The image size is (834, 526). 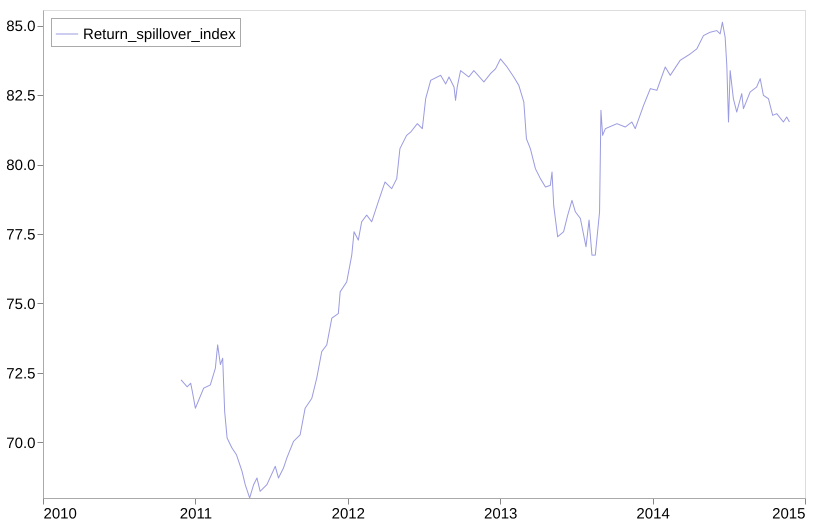 What do you see at coordinates (21, 96) in the screenshot?
I see `y-tick-label: 82.5` at bounding box center [21, 96].